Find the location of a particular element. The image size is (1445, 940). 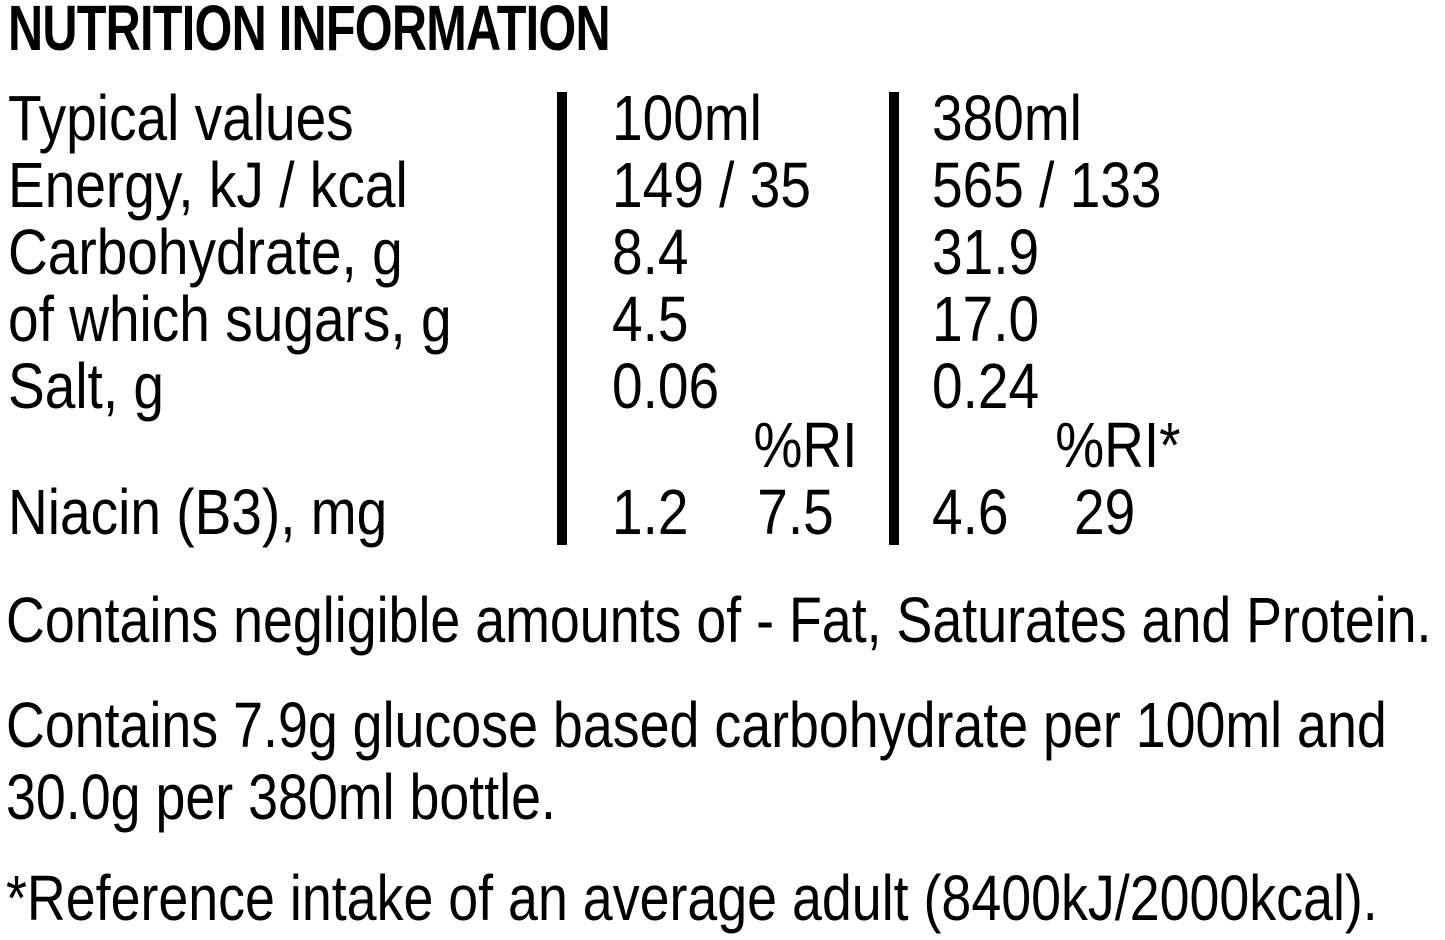

row-label-niacin: Niacin (B3), mg is located at coordinates (198, 512).